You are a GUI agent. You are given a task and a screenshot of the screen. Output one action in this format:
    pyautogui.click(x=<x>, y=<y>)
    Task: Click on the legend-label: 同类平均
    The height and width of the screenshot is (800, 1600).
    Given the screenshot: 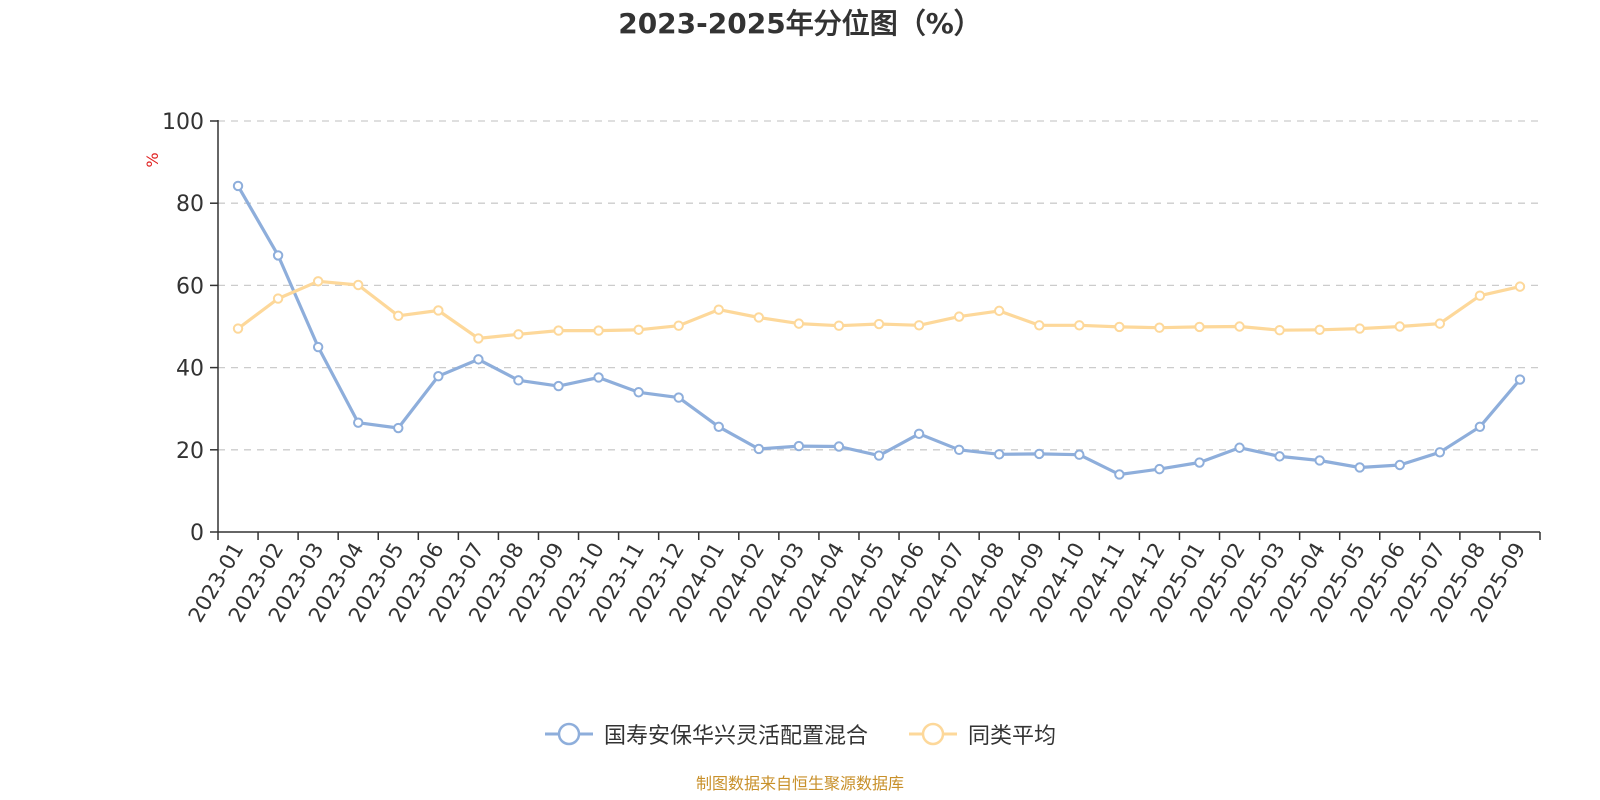 What is the action you would take?
    pyautogui.click(x=1012, y=736)
    